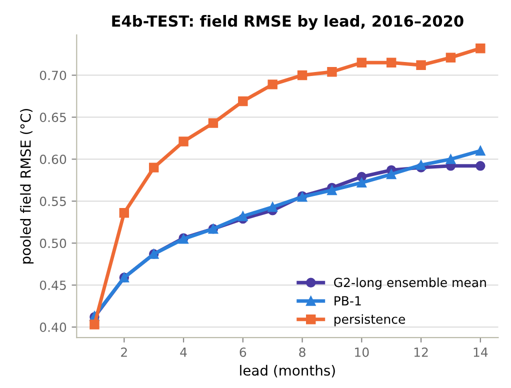 Image resolution: width=511 pixels, height=388 pixels. What do you see at coordinates (370, 320) in the screenshot?
I see `legend-label: persistence` at bounding box center [370, 320].